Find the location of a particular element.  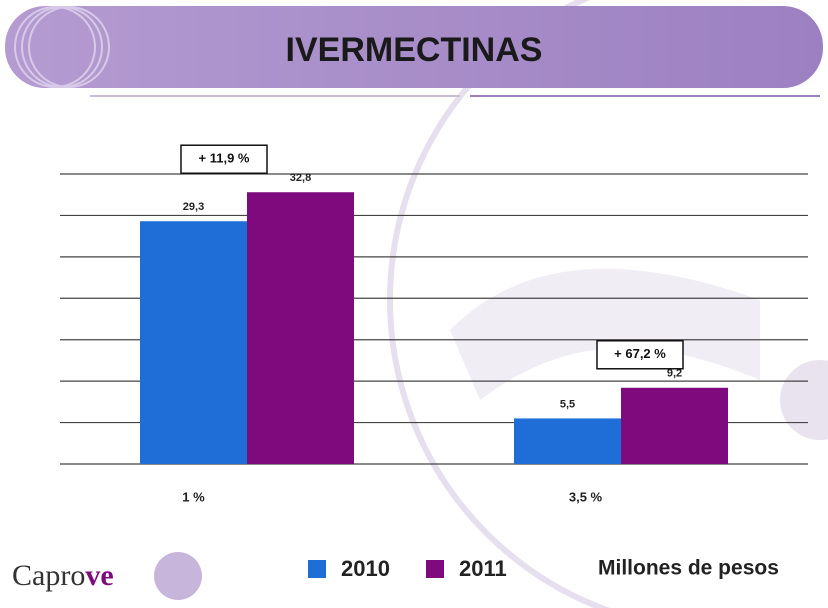

value-label: 29,3 is located at coordinates (193, 207).